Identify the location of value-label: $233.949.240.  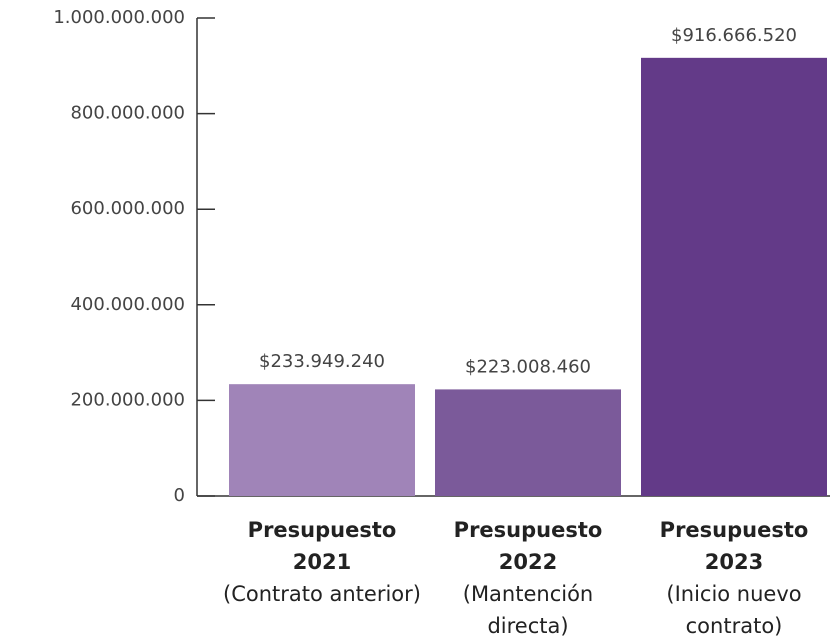
(322, 361).